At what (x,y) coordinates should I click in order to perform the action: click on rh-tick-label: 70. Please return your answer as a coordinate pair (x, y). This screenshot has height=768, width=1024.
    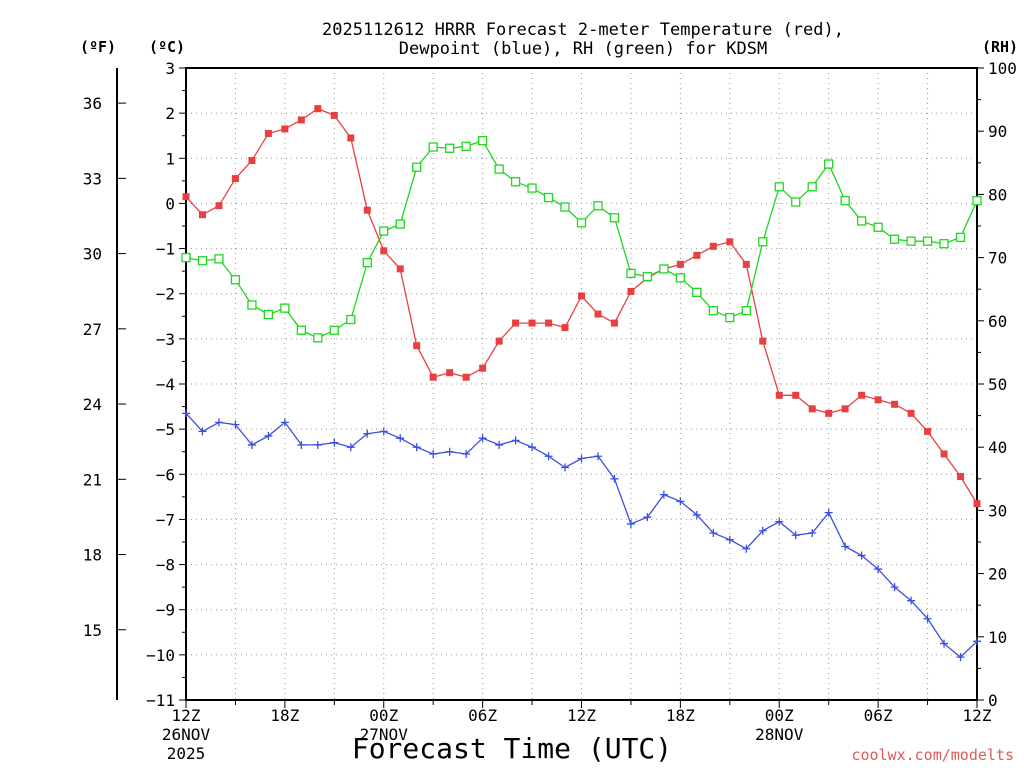
    Looking at the image, I should click on (997, 258).